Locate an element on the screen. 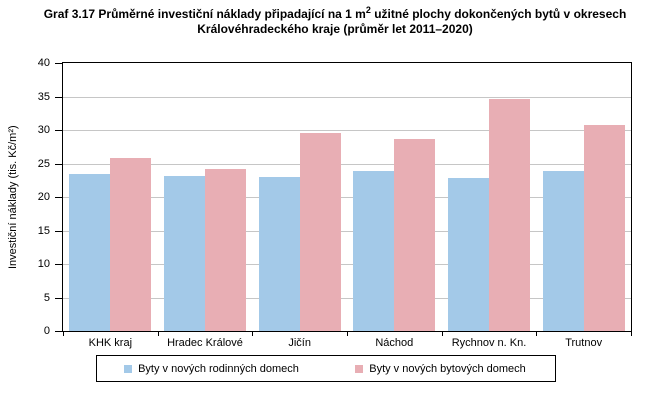 The image size is (670, 404). x-category-label-khk-kraj: KHK kraj is located at coordinates (110, 343).